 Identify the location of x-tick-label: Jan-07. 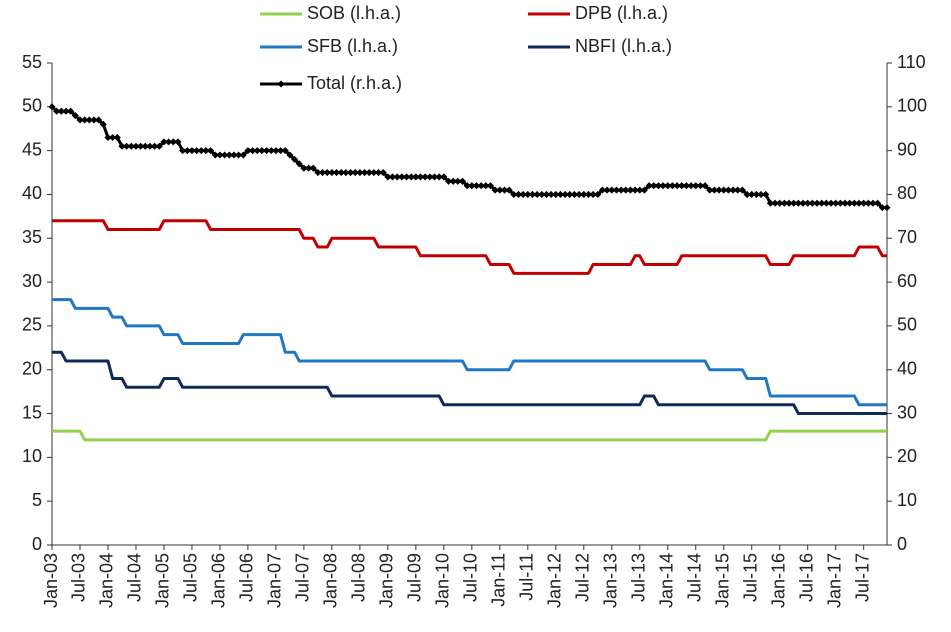
(275, 580).